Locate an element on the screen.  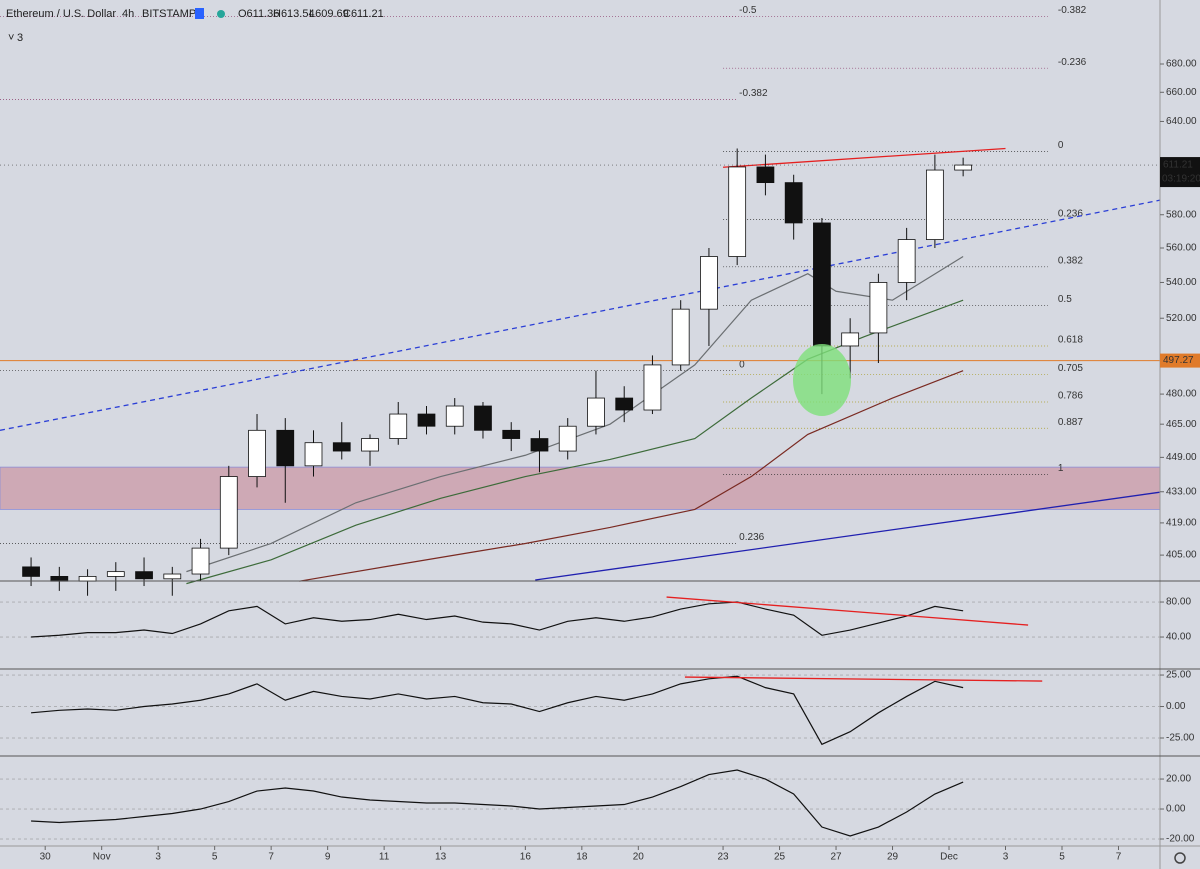
x-tick-label: 23 is located at coordinates (723, 857).